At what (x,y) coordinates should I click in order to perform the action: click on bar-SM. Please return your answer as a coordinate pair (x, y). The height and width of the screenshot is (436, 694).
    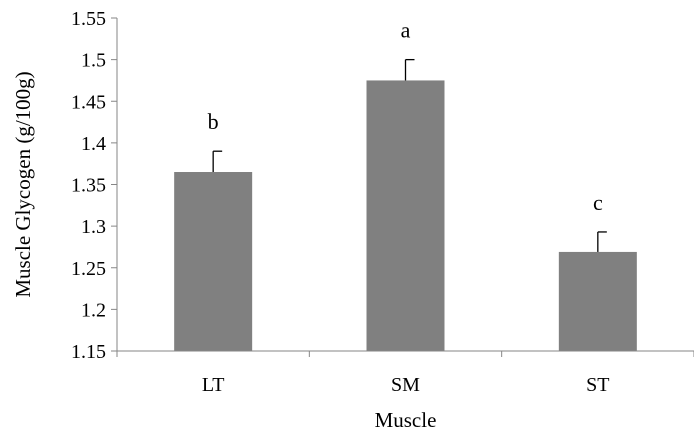
    Looking at the image, I should click on (405, 215).